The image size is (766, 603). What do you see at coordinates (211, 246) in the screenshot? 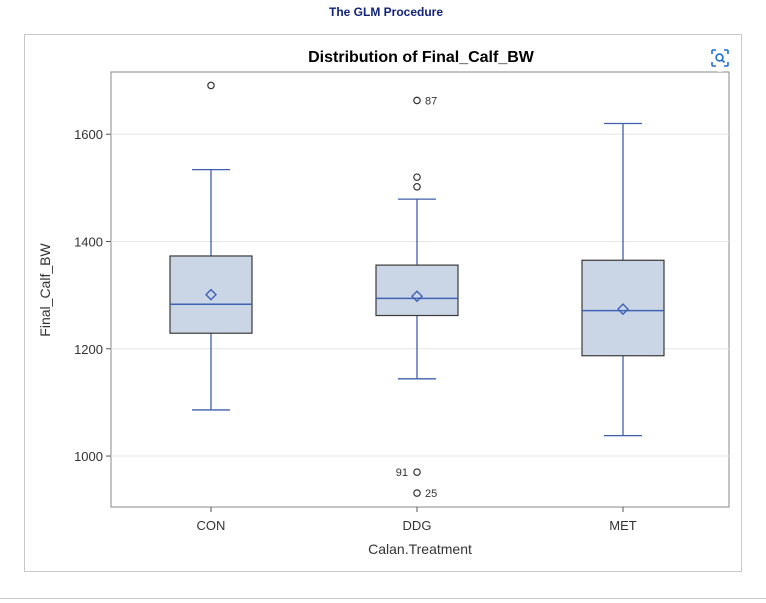
I see `box-group-con` at bounding box center [211, 246].